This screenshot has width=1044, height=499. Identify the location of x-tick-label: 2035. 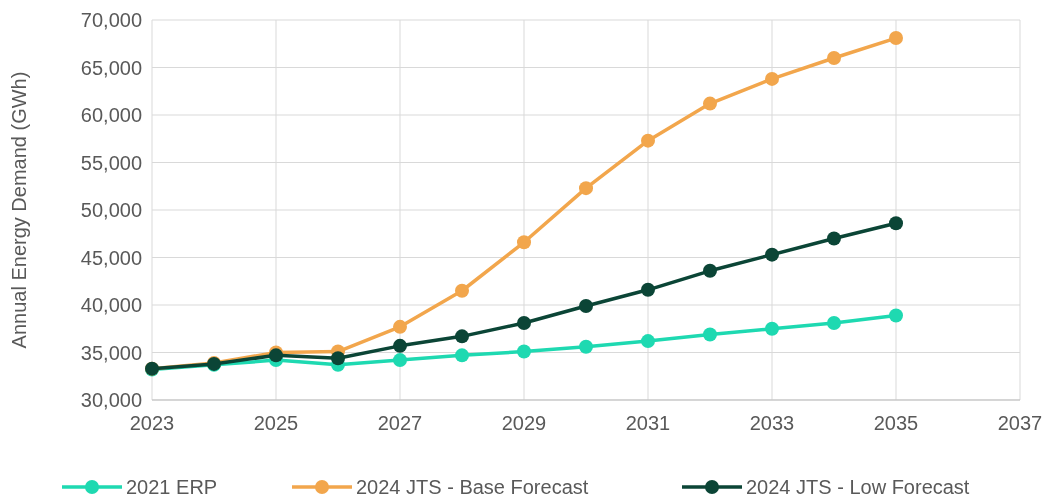
(896, 423).